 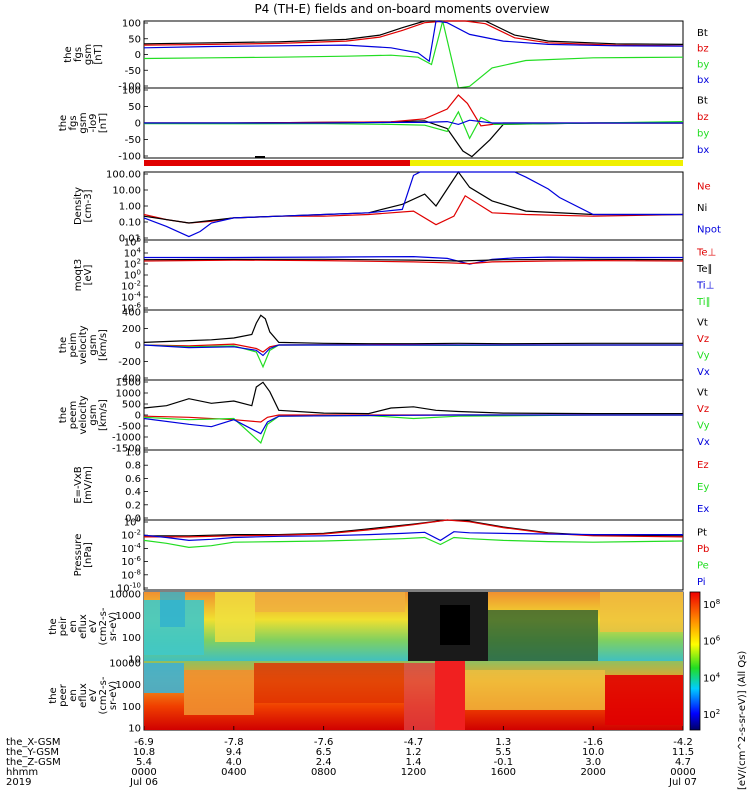 What do you see at coordinates (103, 345) in the screenshot?
I see `y-axis-label-line: [km/s]` at bounding box center [103, 345].